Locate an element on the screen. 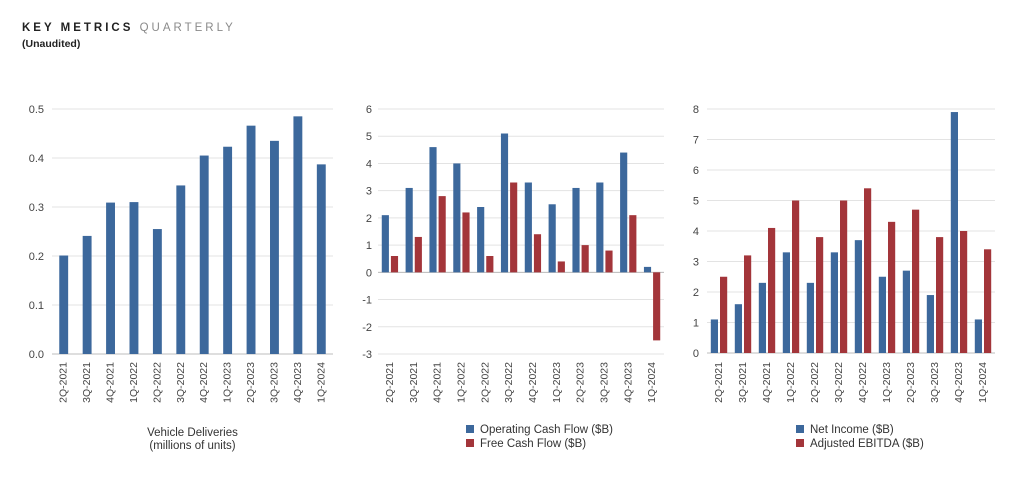 Image resolution: width=1024 pixels, height=500 pixels. y-tick-label: 3 is located at coordinates (369, 192).